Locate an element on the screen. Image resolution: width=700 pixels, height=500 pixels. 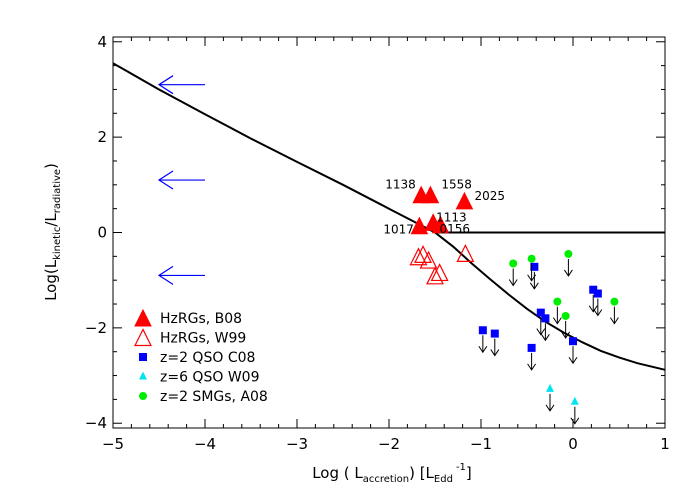
y-axis-title: Log(Lkinetic/Lradiative) is located at coordinates (52, 232).